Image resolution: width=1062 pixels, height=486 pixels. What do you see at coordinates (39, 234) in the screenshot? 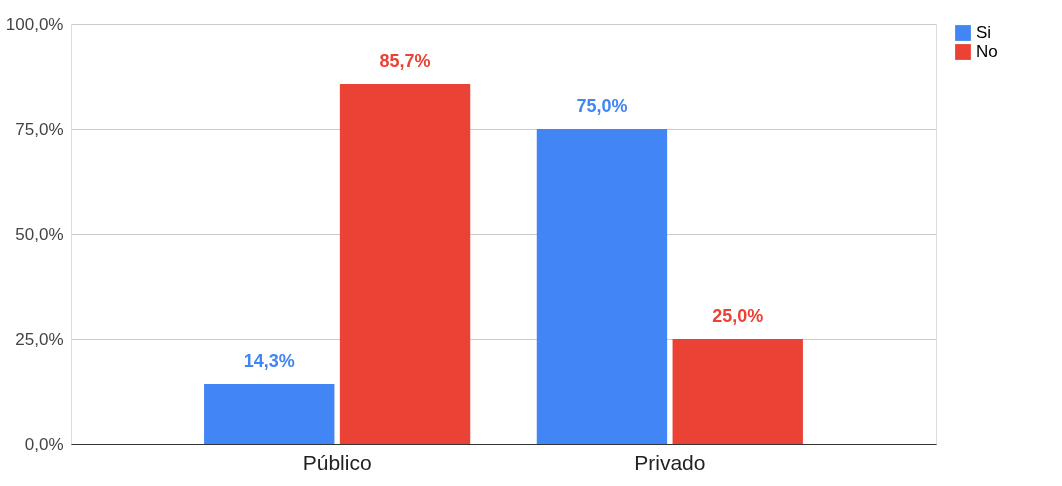
I see `y-tick-label: 50,0%` at bounding box center [39, 234].